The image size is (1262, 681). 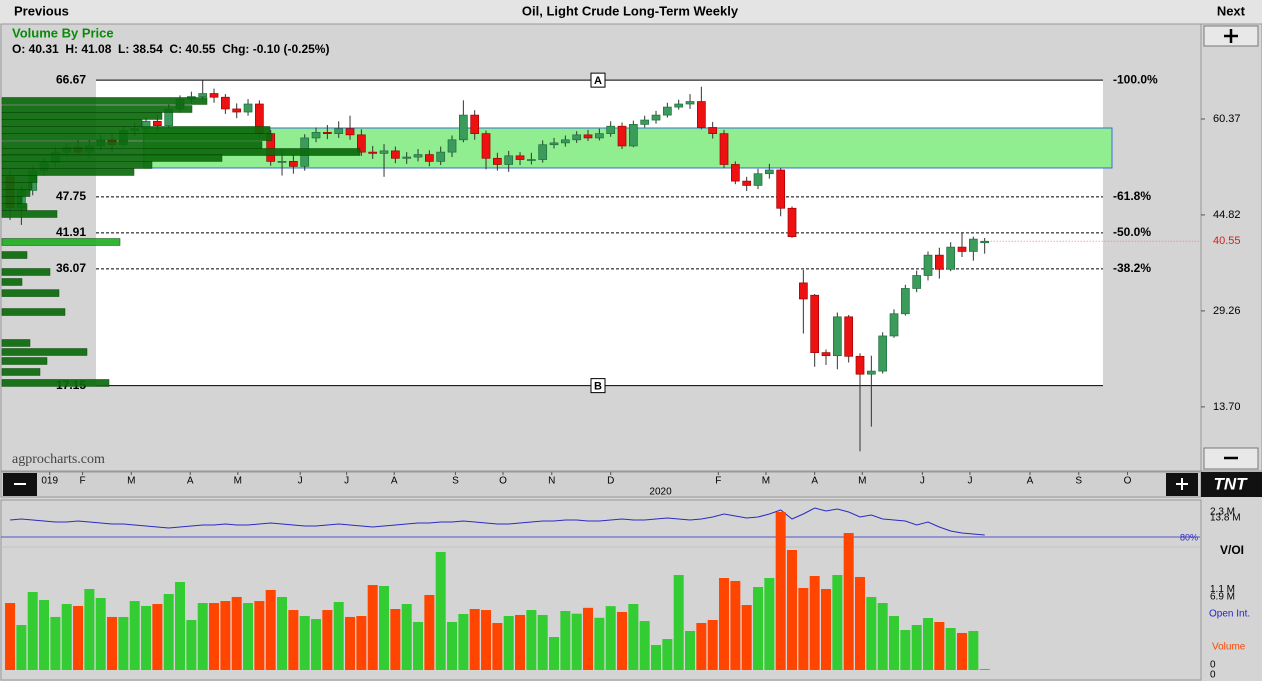 What do you see at coordinates (1231, 10) in the screenshot?
I see `next-button: Next` at bounding box center [1231, 10].